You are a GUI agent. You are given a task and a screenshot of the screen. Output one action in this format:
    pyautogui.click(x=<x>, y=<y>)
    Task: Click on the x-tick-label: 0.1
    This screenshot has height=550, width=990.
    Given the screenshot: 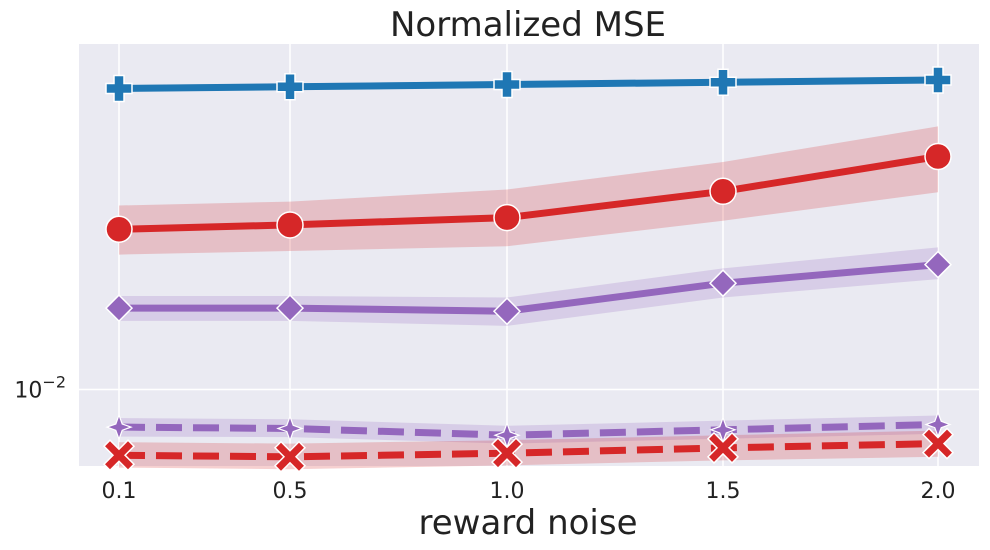 What is the action you would take?
    pyautogui.click(x=119, y=491)
    